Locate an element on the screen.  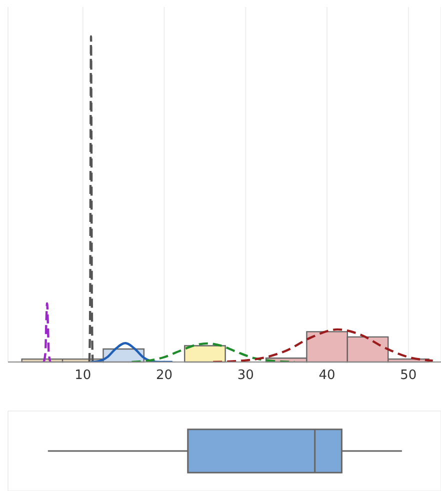
x-tick-label: 40 is located at coordinates (327, 376).